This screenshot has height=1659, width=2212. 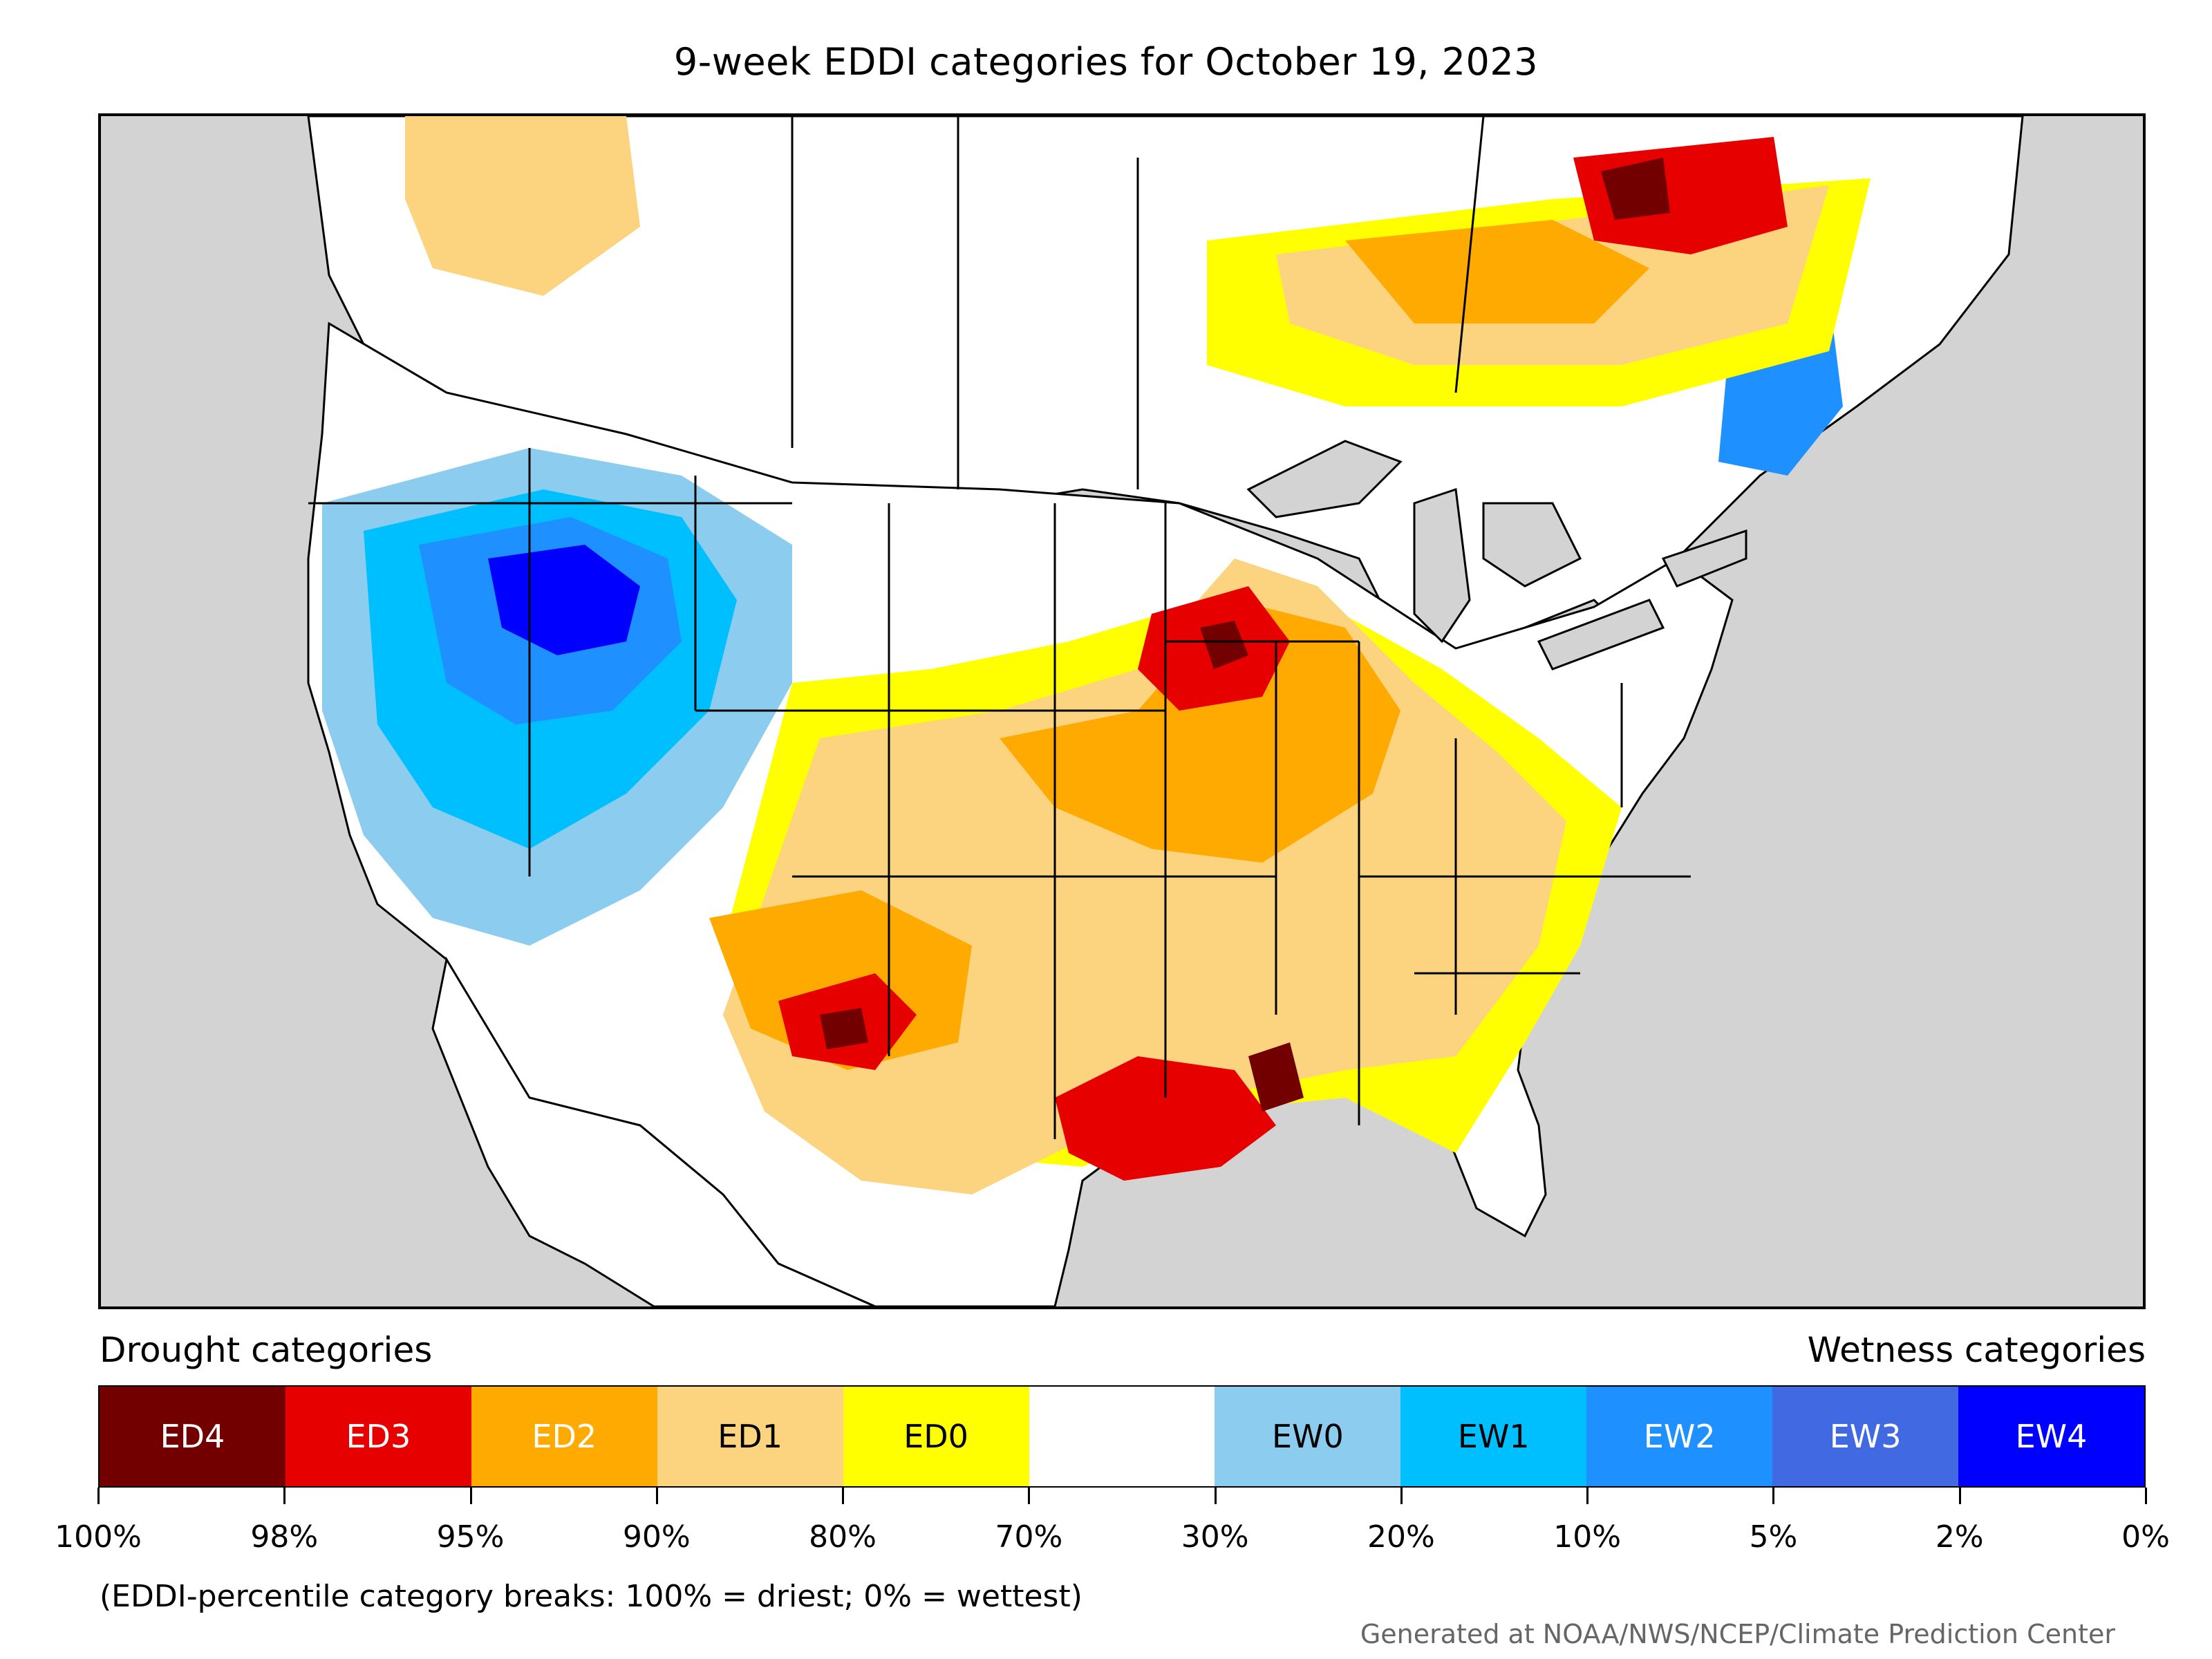 I want to click on wet-zone-ew4, so click(x=564, y=600).